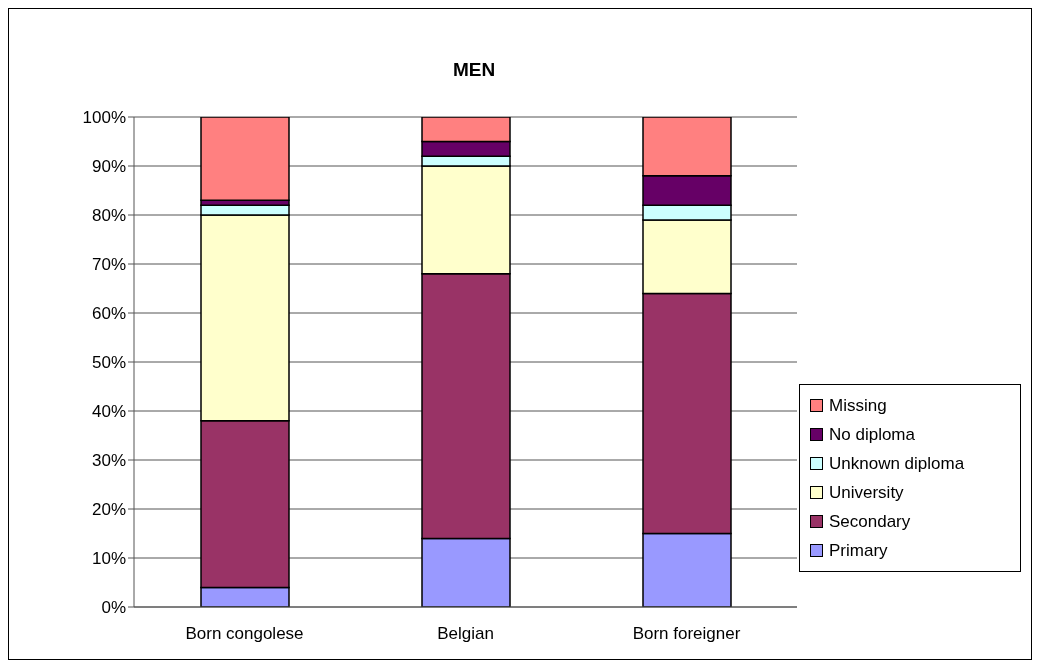 The image size is (1037, 666). I want to click on legend-label: University, so click(866, 492).